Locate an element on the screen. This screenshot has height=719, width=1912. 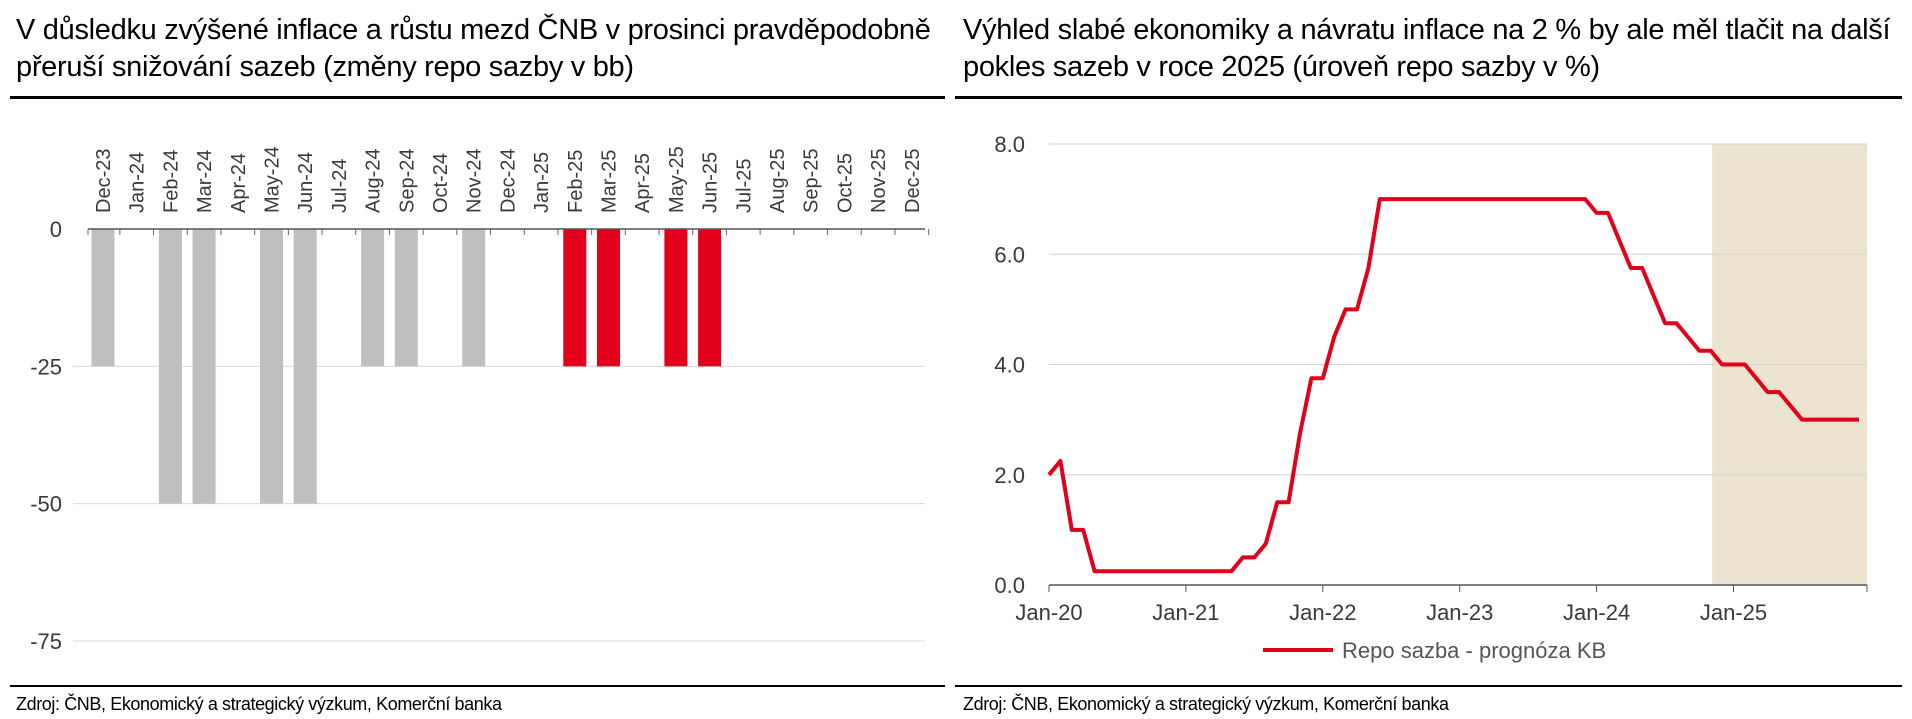
line-x-tick-label: Jan-23 is located at coordinates (1459, 612).